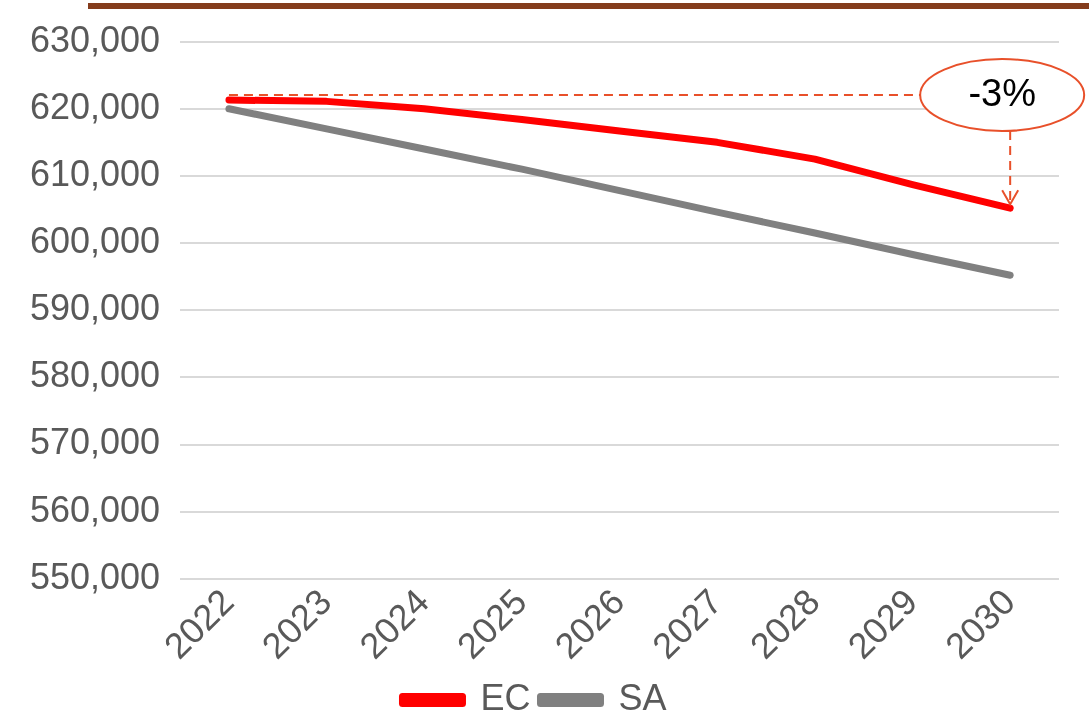 Image resolution: width=1089 pixels, height=728 pixels. I want to click on y-tick-label: 580,000, so click(95, 375).